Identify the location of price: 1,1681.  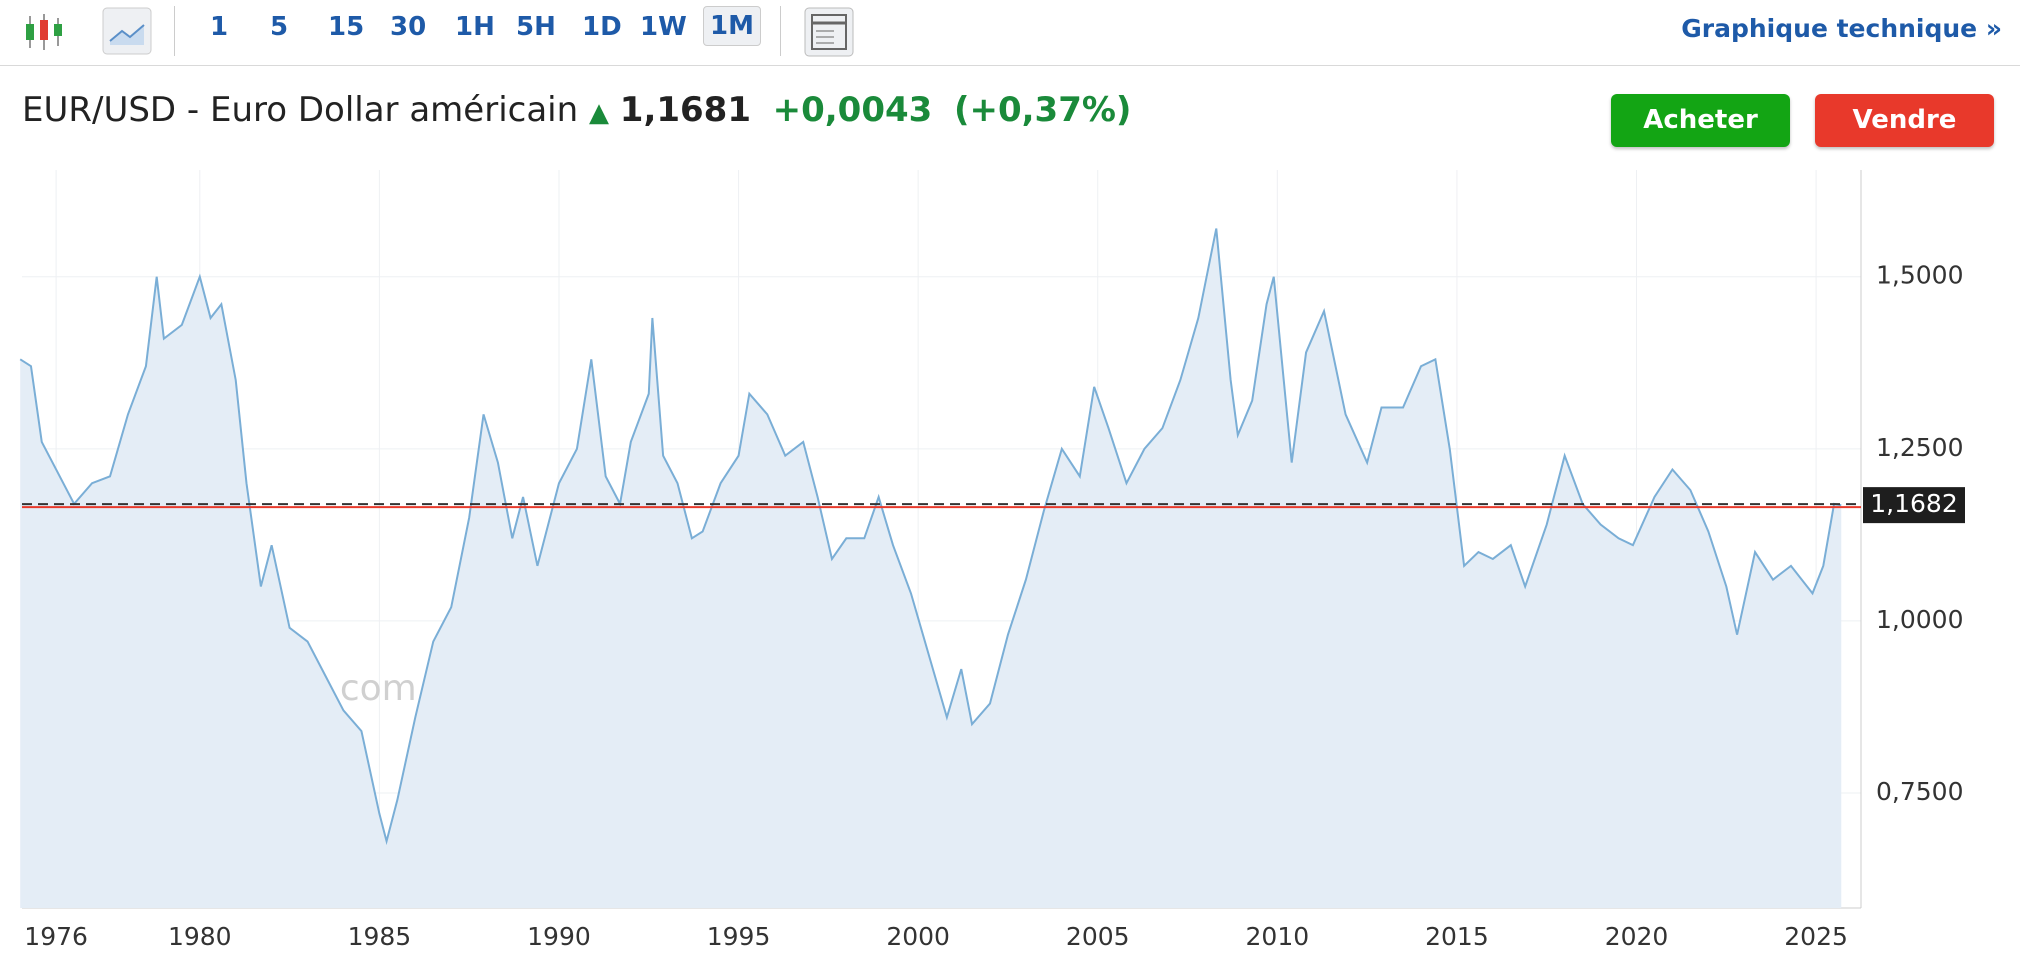
(685, 110).